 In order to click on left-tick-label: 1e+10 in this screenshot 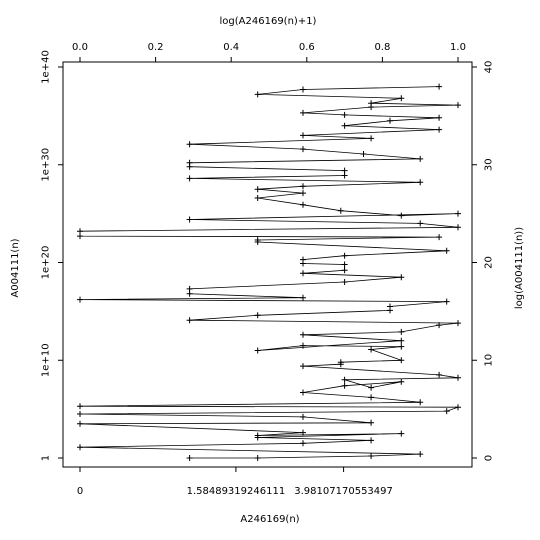, I will do `click(46, 360)`.